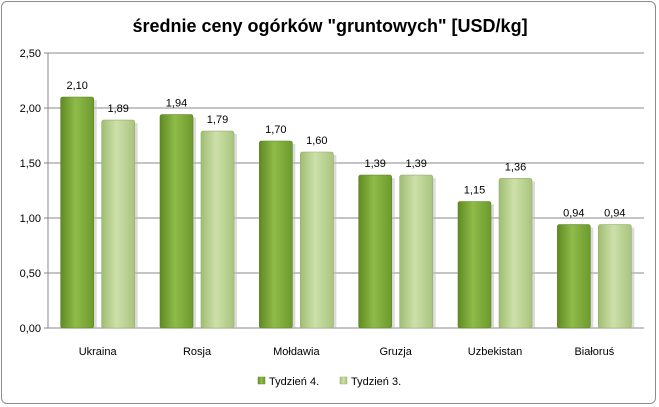 The image size is (659, 407). I want to click on legend-label-tydzien-3: Tydzień 3., so click(376, 382).